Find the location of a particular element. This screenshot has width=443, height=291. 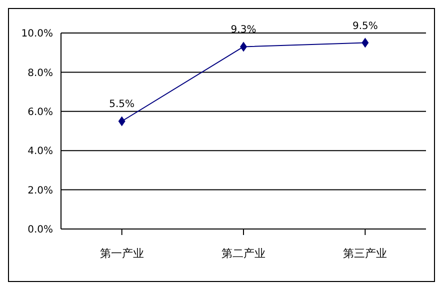

x-tick-label: 第一产业 is located at coordinates (122, 253).